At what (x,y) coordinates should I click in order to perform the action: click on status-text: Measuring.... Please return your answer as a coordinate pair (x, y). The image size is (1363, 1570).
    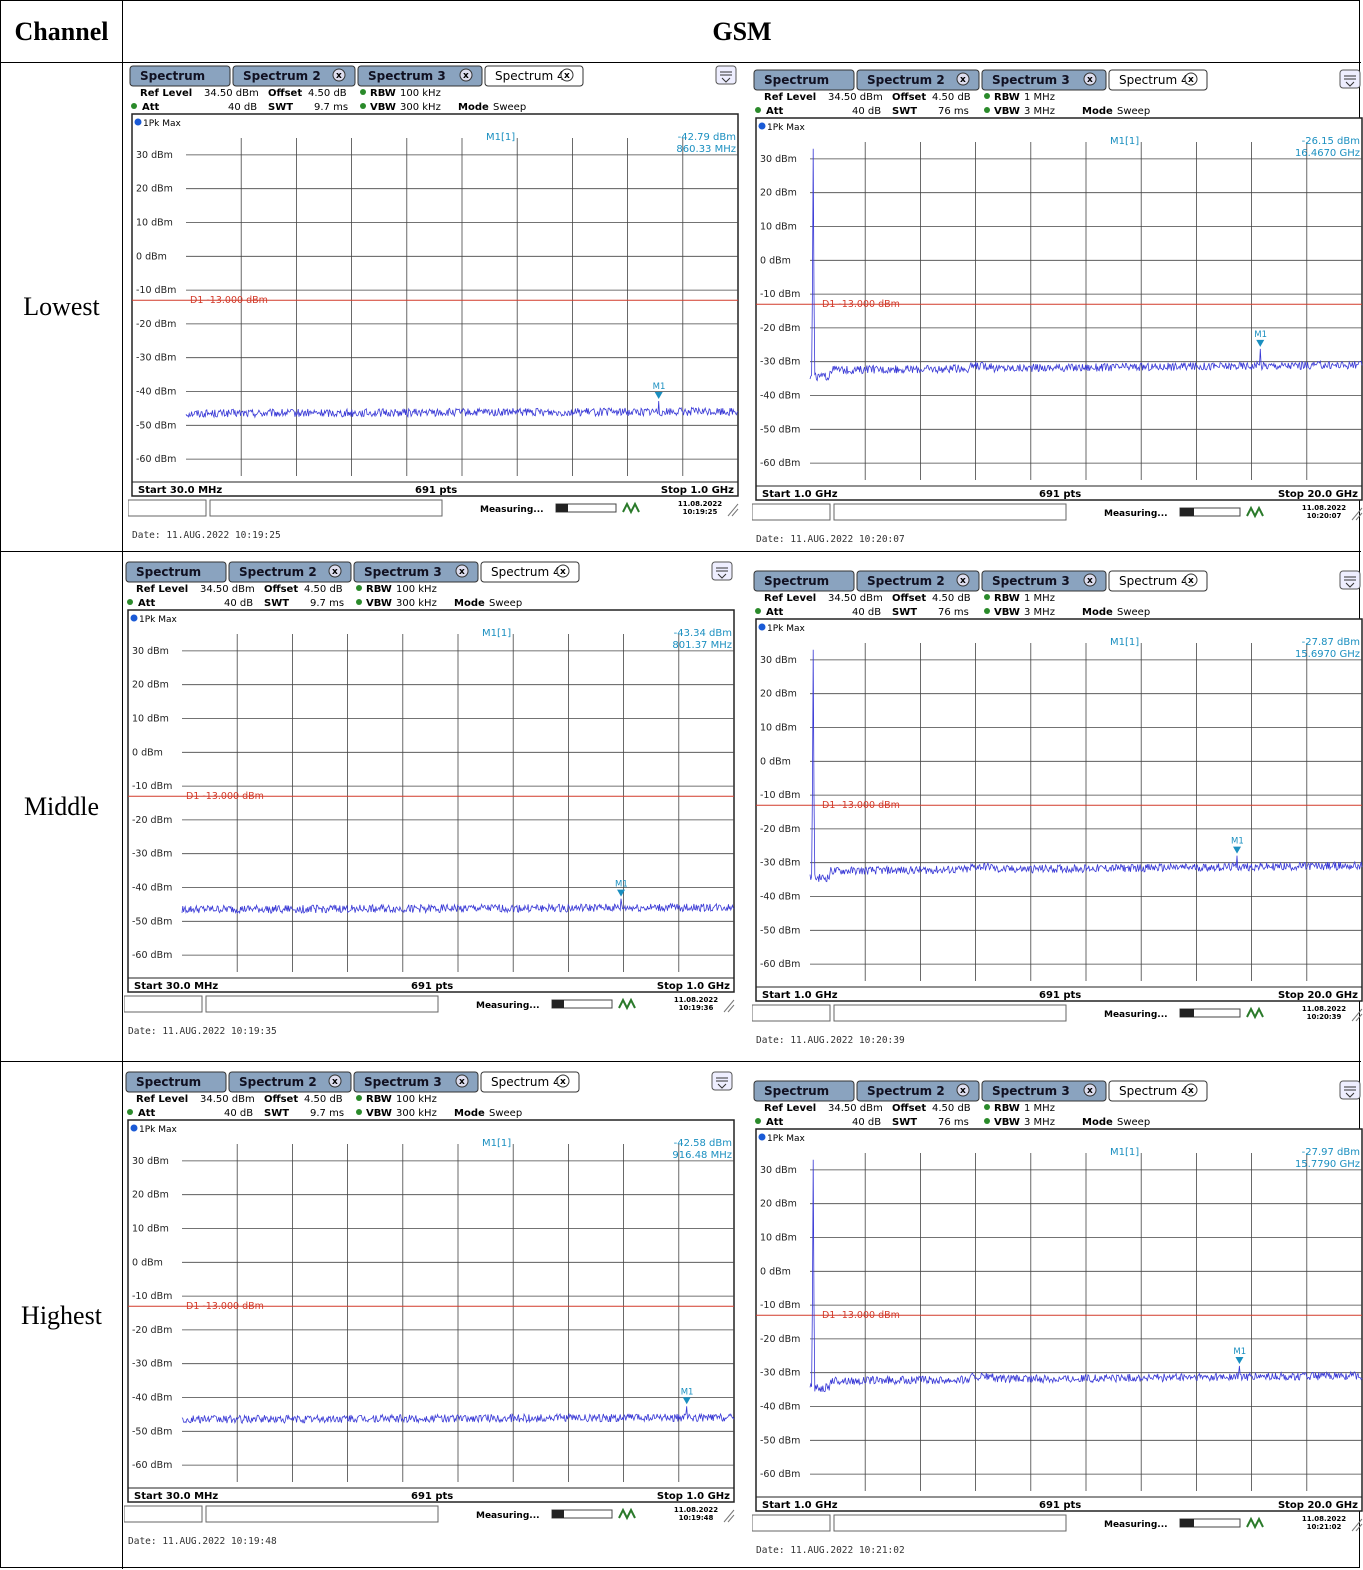
    Looking at the image, I should click on (1136, 1015).